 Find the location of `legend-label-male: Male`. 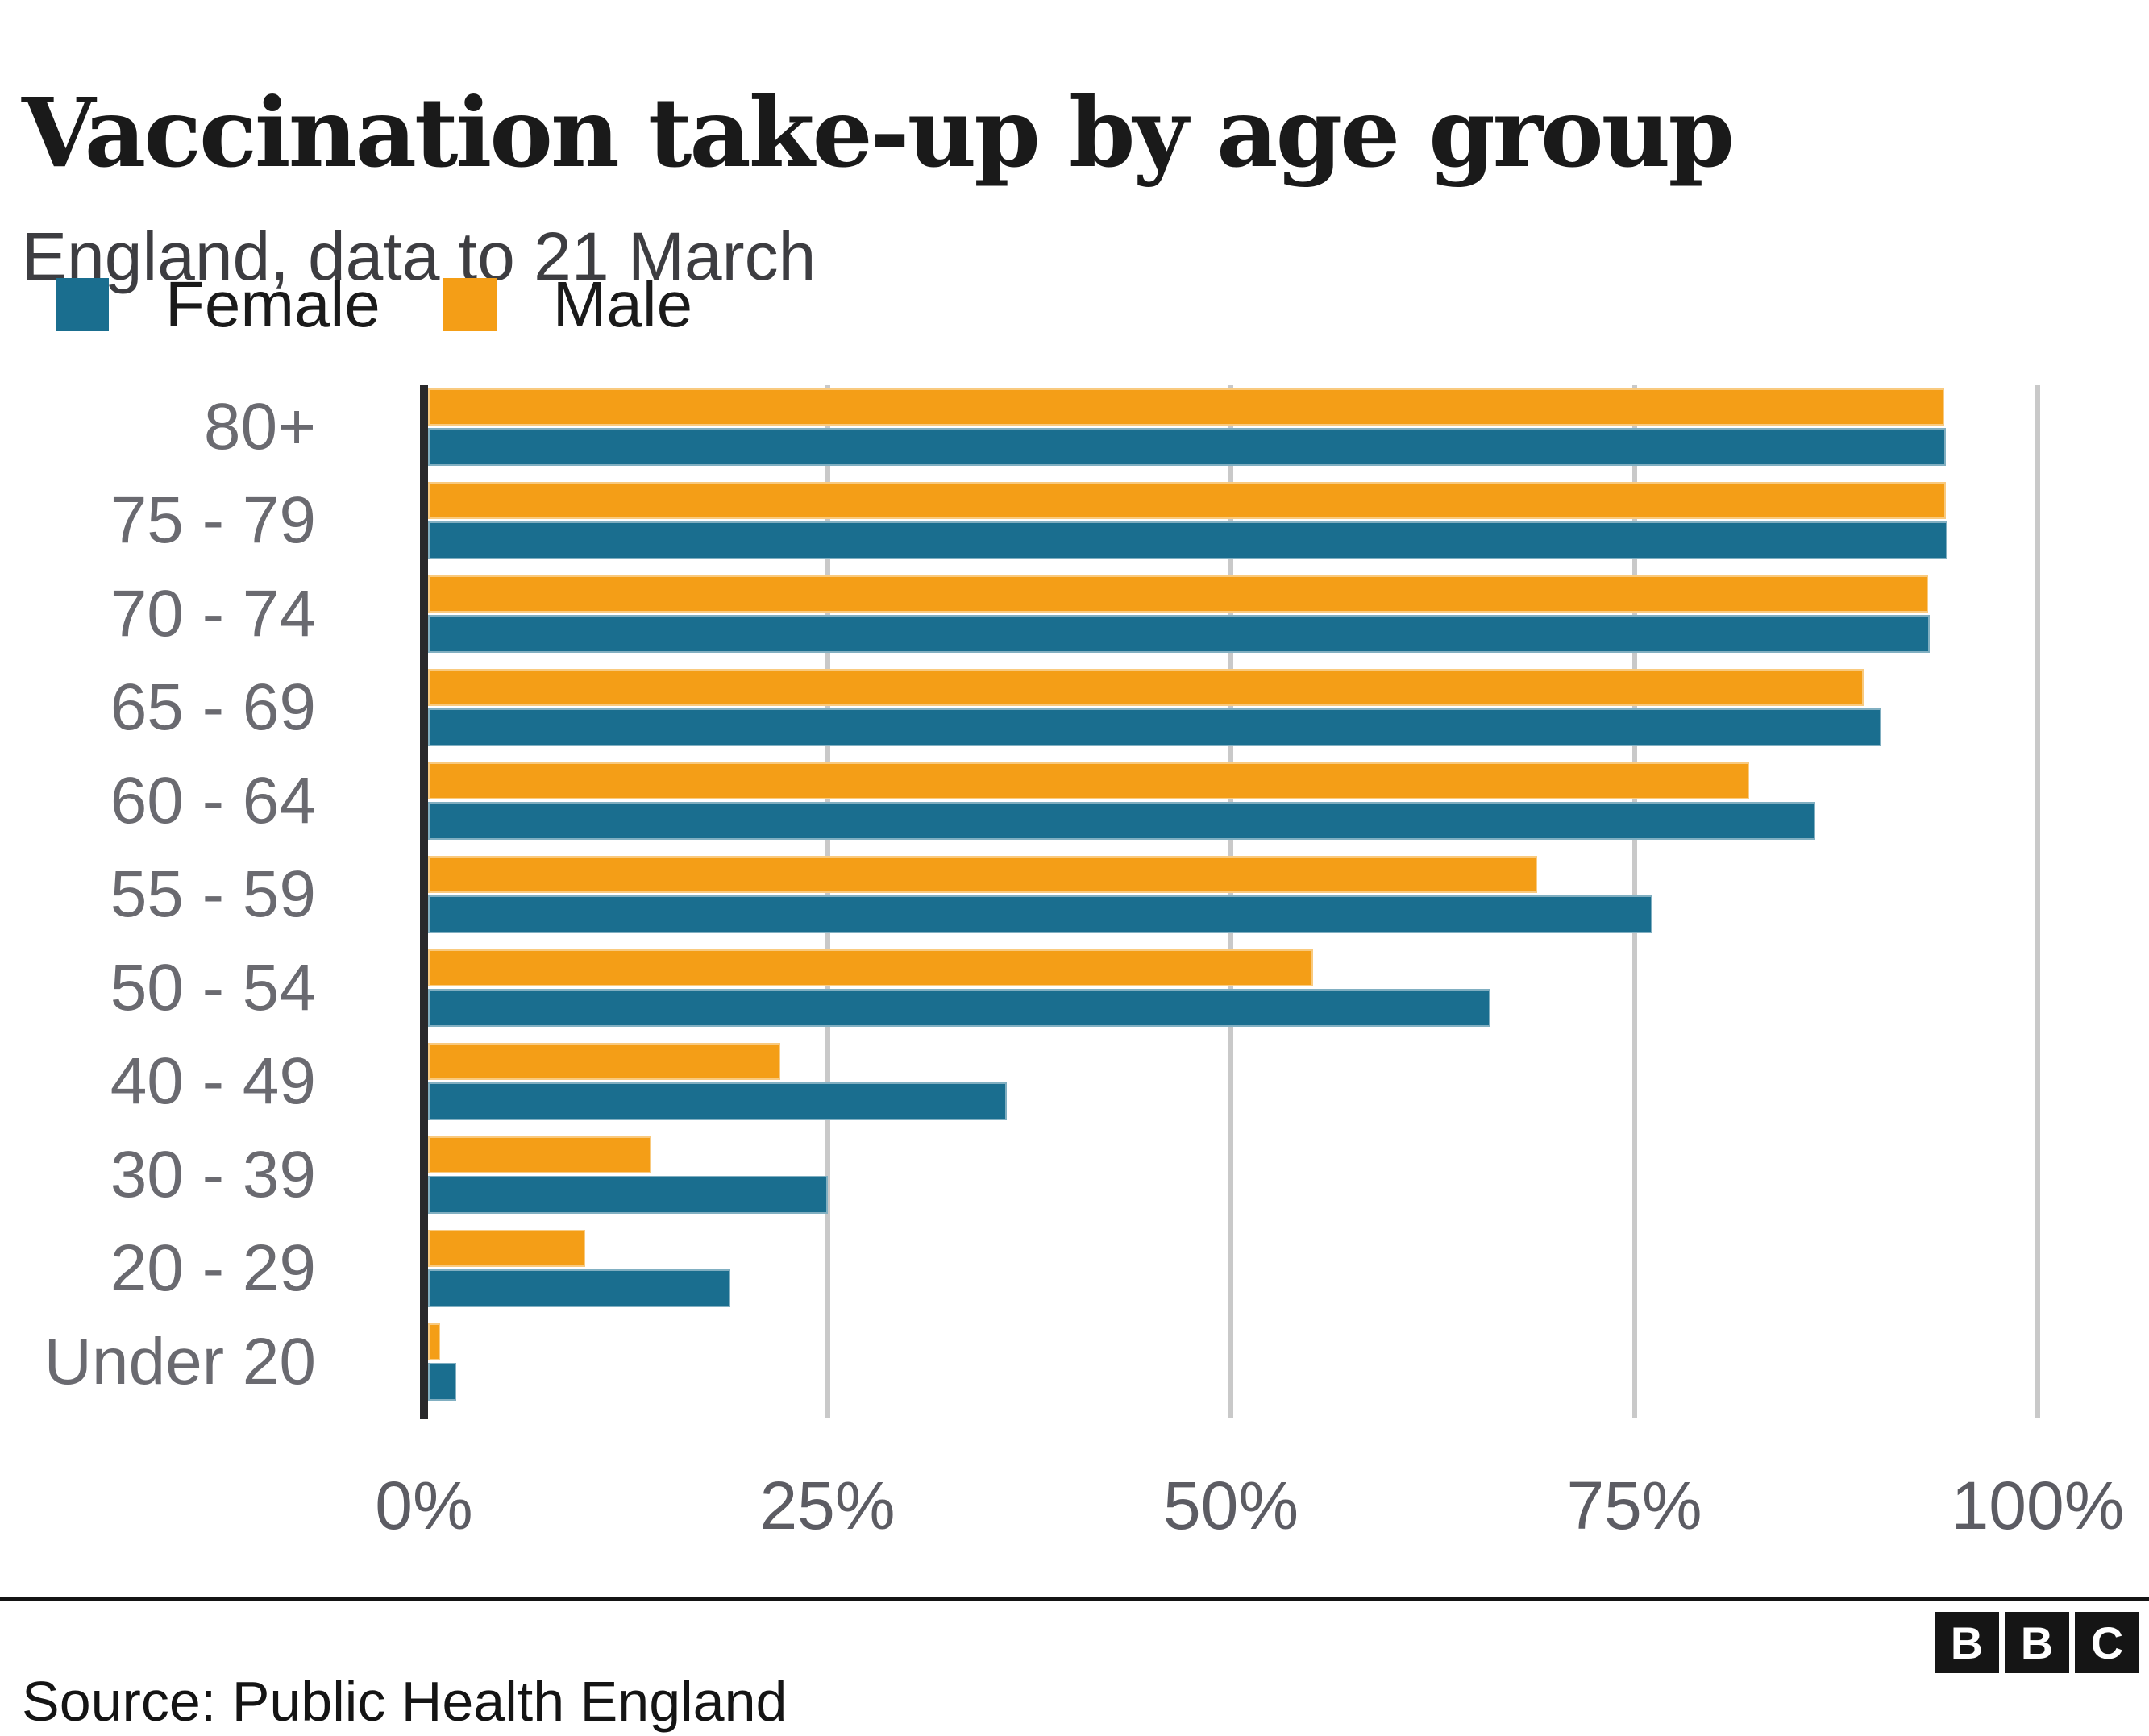

legend-label-male: Male is located at coordinates (622, 304).